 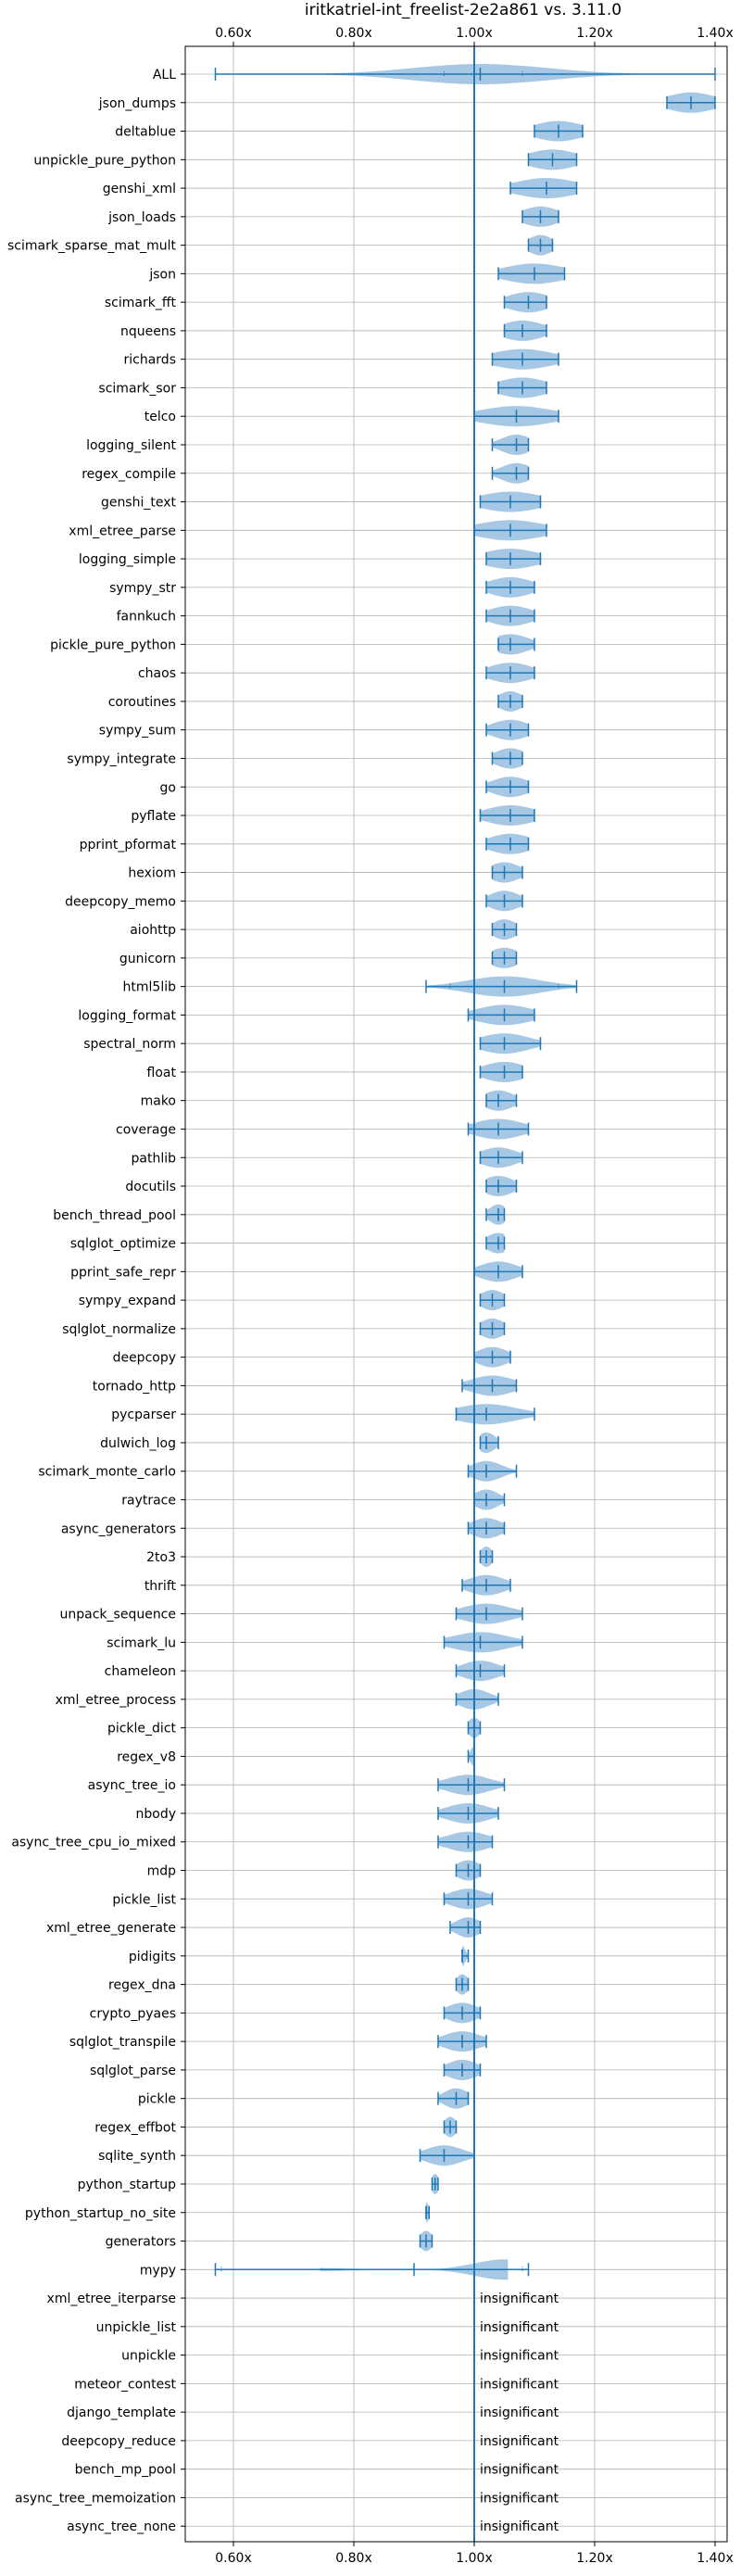 What do you see at coordinates (122, 531) in the screenshot?
I see `benchmark-label: xml_etree_parse` at bounding box center [122, 531].